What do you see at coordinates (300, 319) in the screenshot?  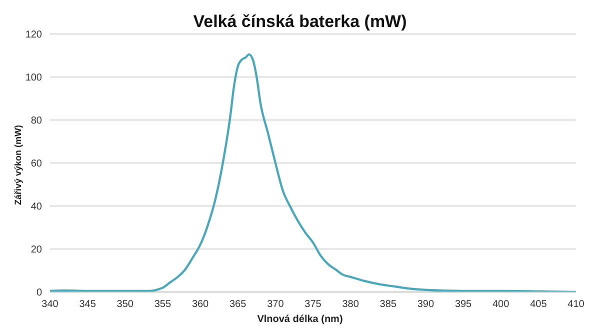 I see `x-axis-title: Vlnová délka (nm)` at bounding box center [300, 319].